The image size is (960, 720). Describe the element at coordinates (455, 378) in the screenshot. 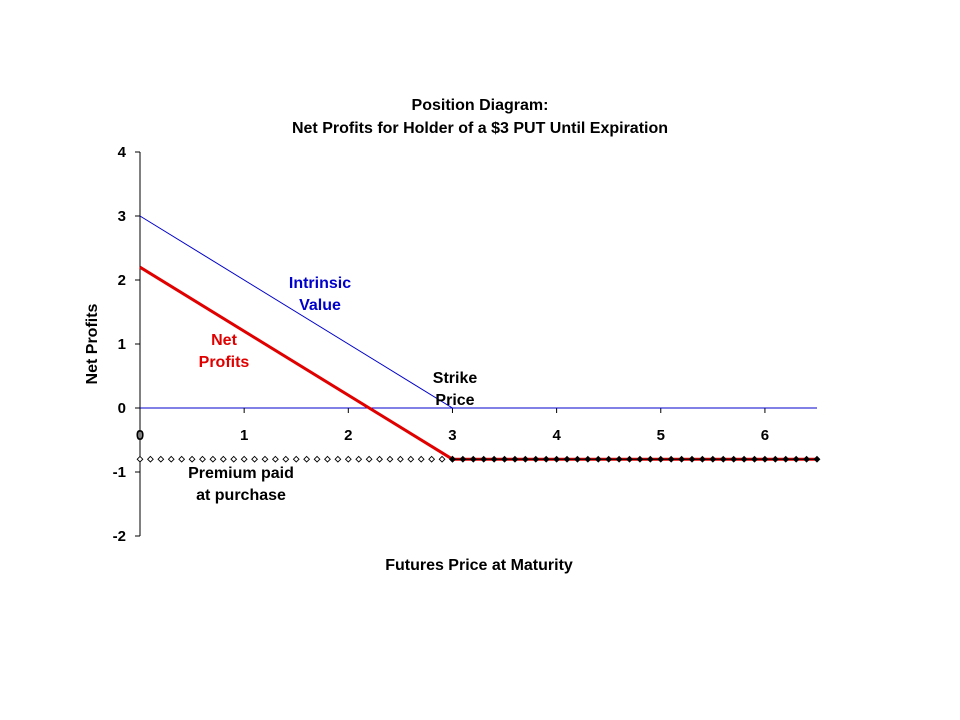

I see `strike-price-label-line-1: Strike` at that location.